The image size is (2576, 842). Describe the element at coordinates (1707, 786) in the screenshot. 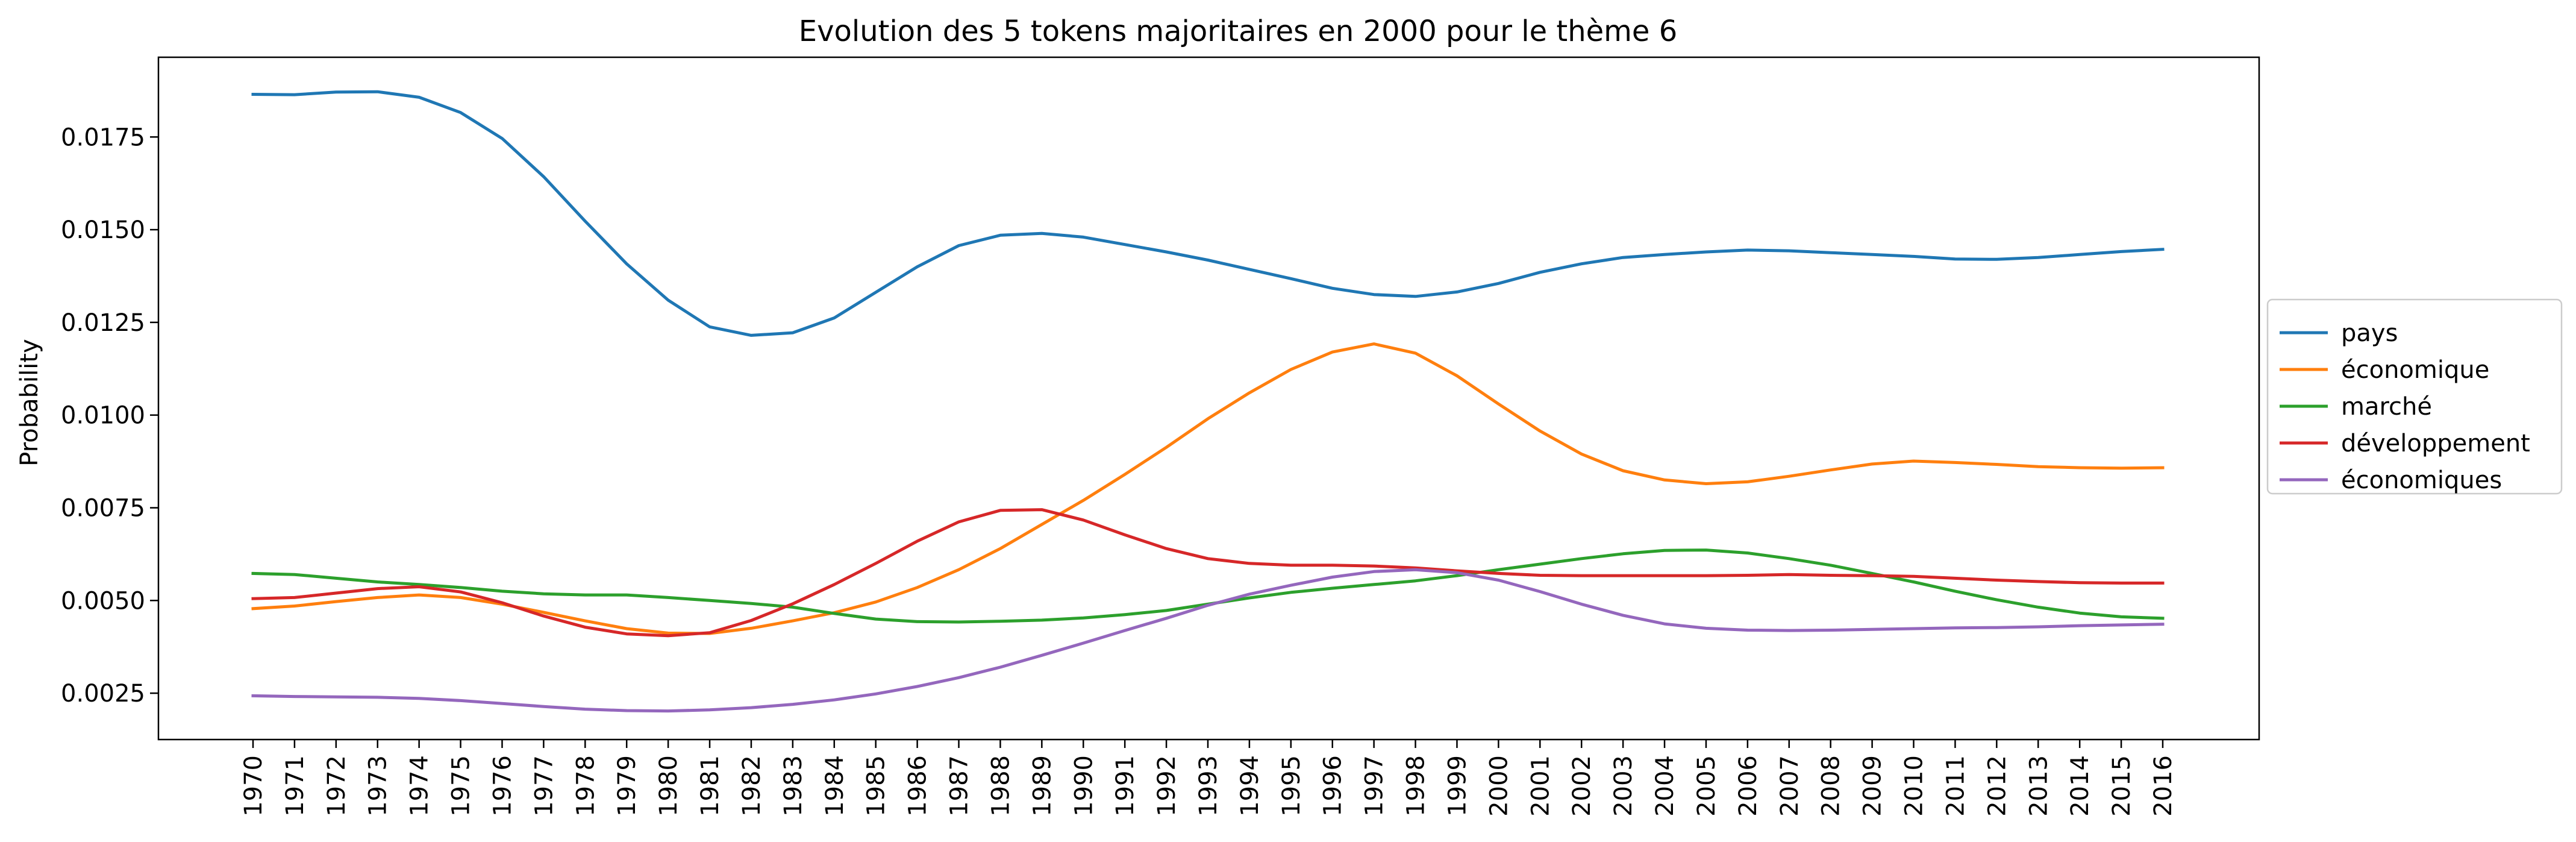

I see `x-tick-label: 2005` at that location.